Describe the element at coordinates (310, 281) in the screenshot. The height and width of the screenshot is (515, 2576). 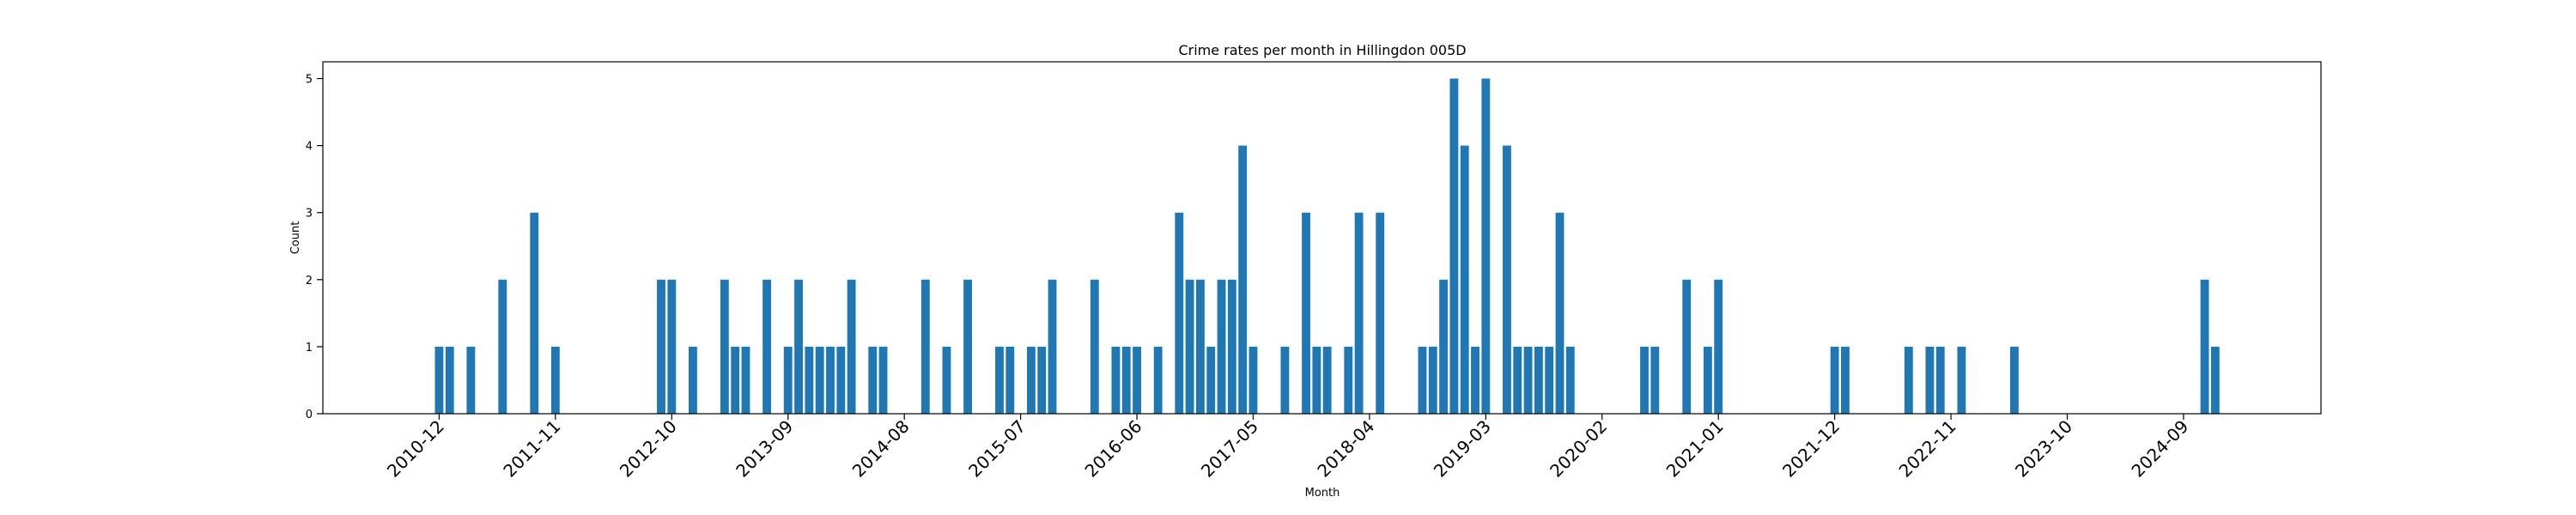
I see `y-tick-label: 2` at that location.